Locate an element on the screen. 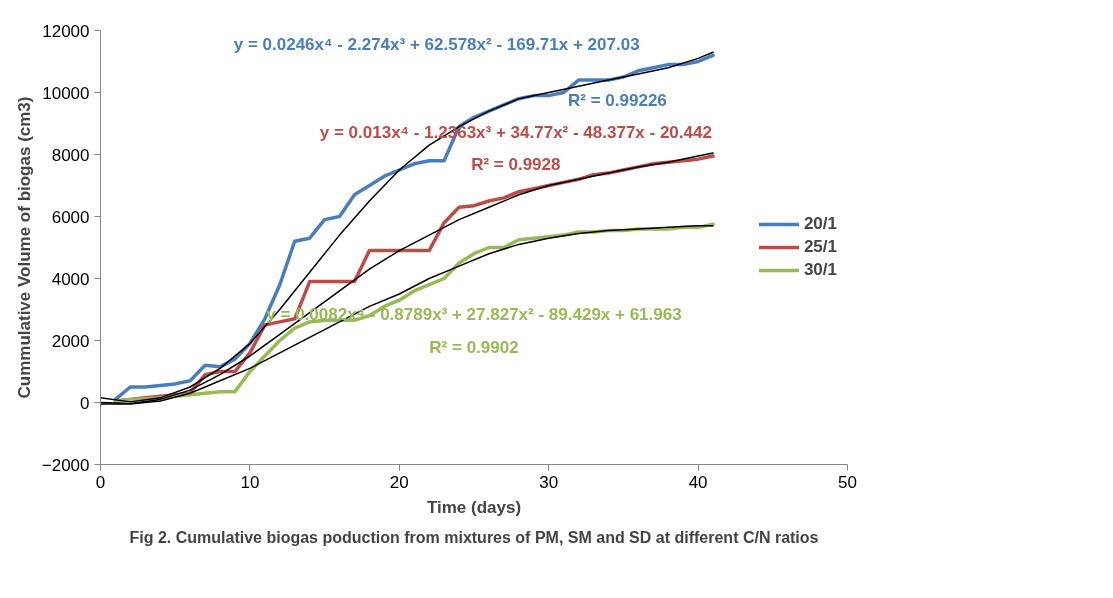  x-tick-label: 50 is located at coordinates (847, 482).